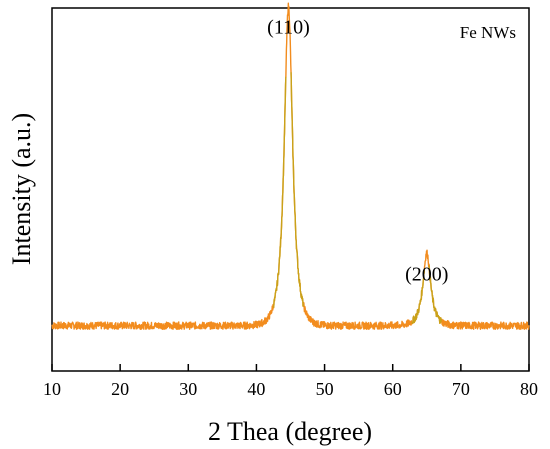 Image resolution: width=550 pixels, height=449 pixels. Describe the element at coordinates (290, 431) in the screenshot. I see `x-axis-title: 2 Thea (degree)` at that location.